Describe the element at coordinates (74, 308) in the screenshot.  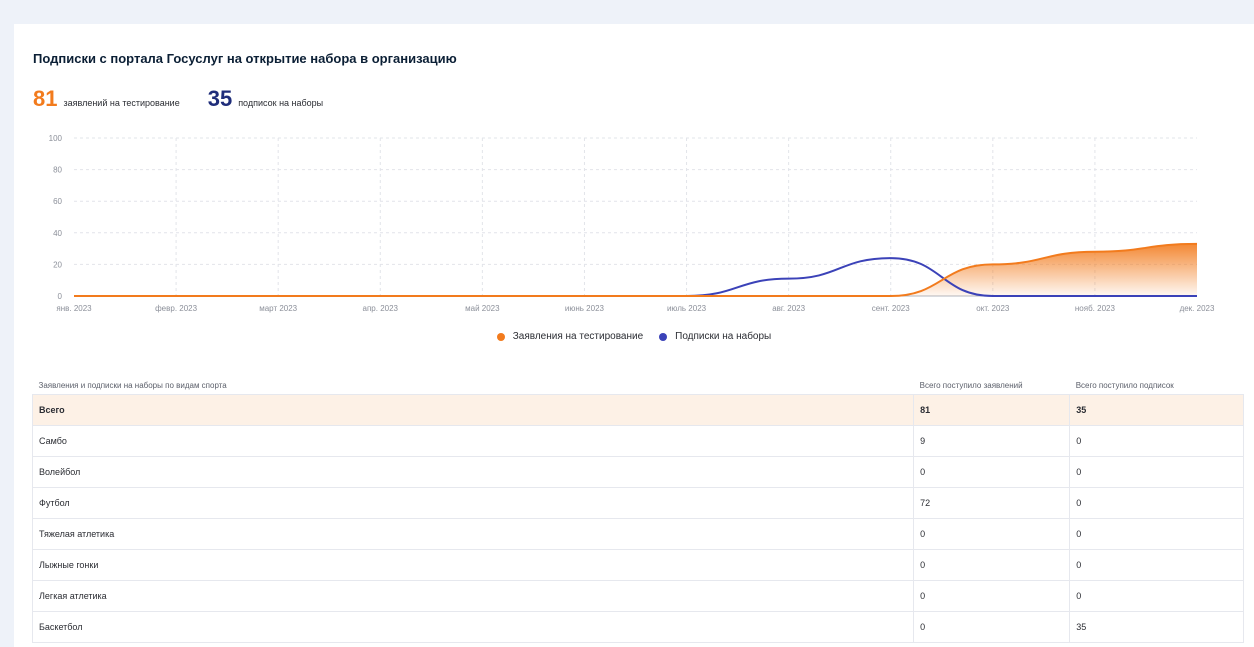
I see `x-tick-label: янв. 2023` at that location.